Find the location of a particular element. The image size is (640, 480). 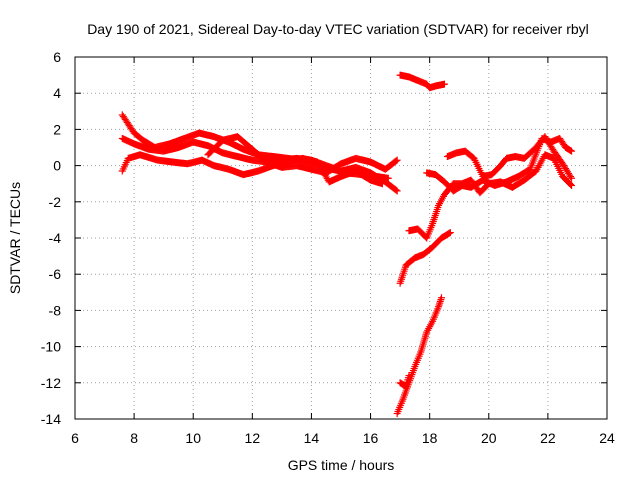

y-tick-label: 6 is located at coordinates (57, 57).